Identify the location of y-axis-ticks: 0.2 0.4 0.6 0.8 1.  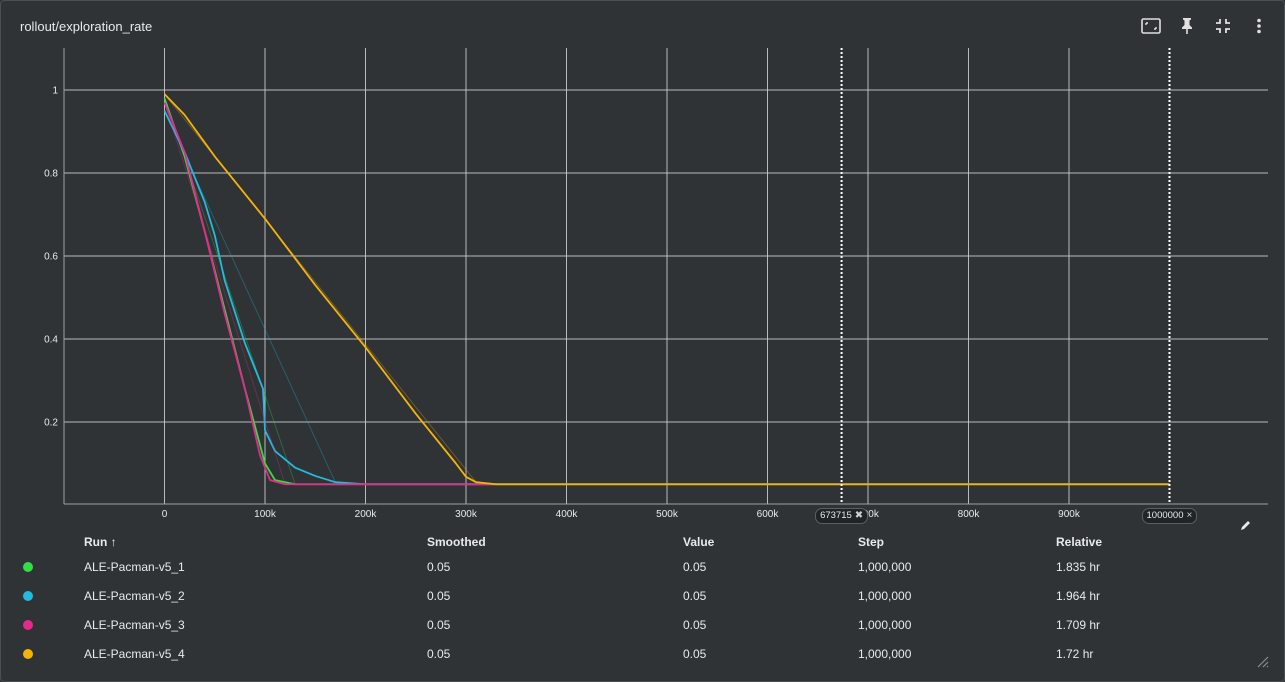
(51, 257).